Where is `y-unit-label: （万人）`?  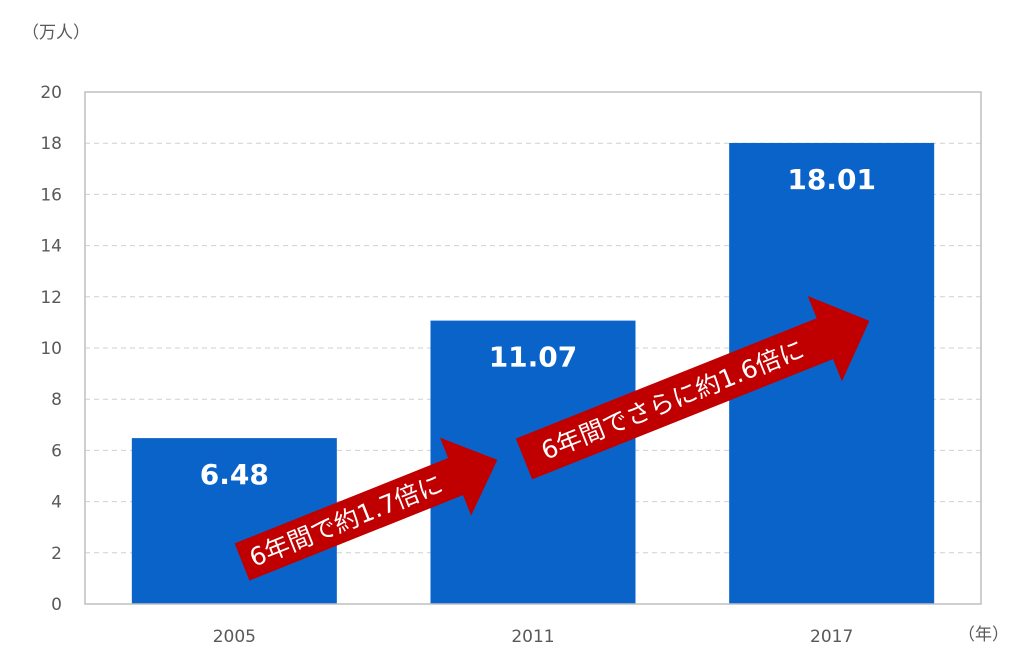 y-unit-label: （万人） is located at coordinates (56, 33).